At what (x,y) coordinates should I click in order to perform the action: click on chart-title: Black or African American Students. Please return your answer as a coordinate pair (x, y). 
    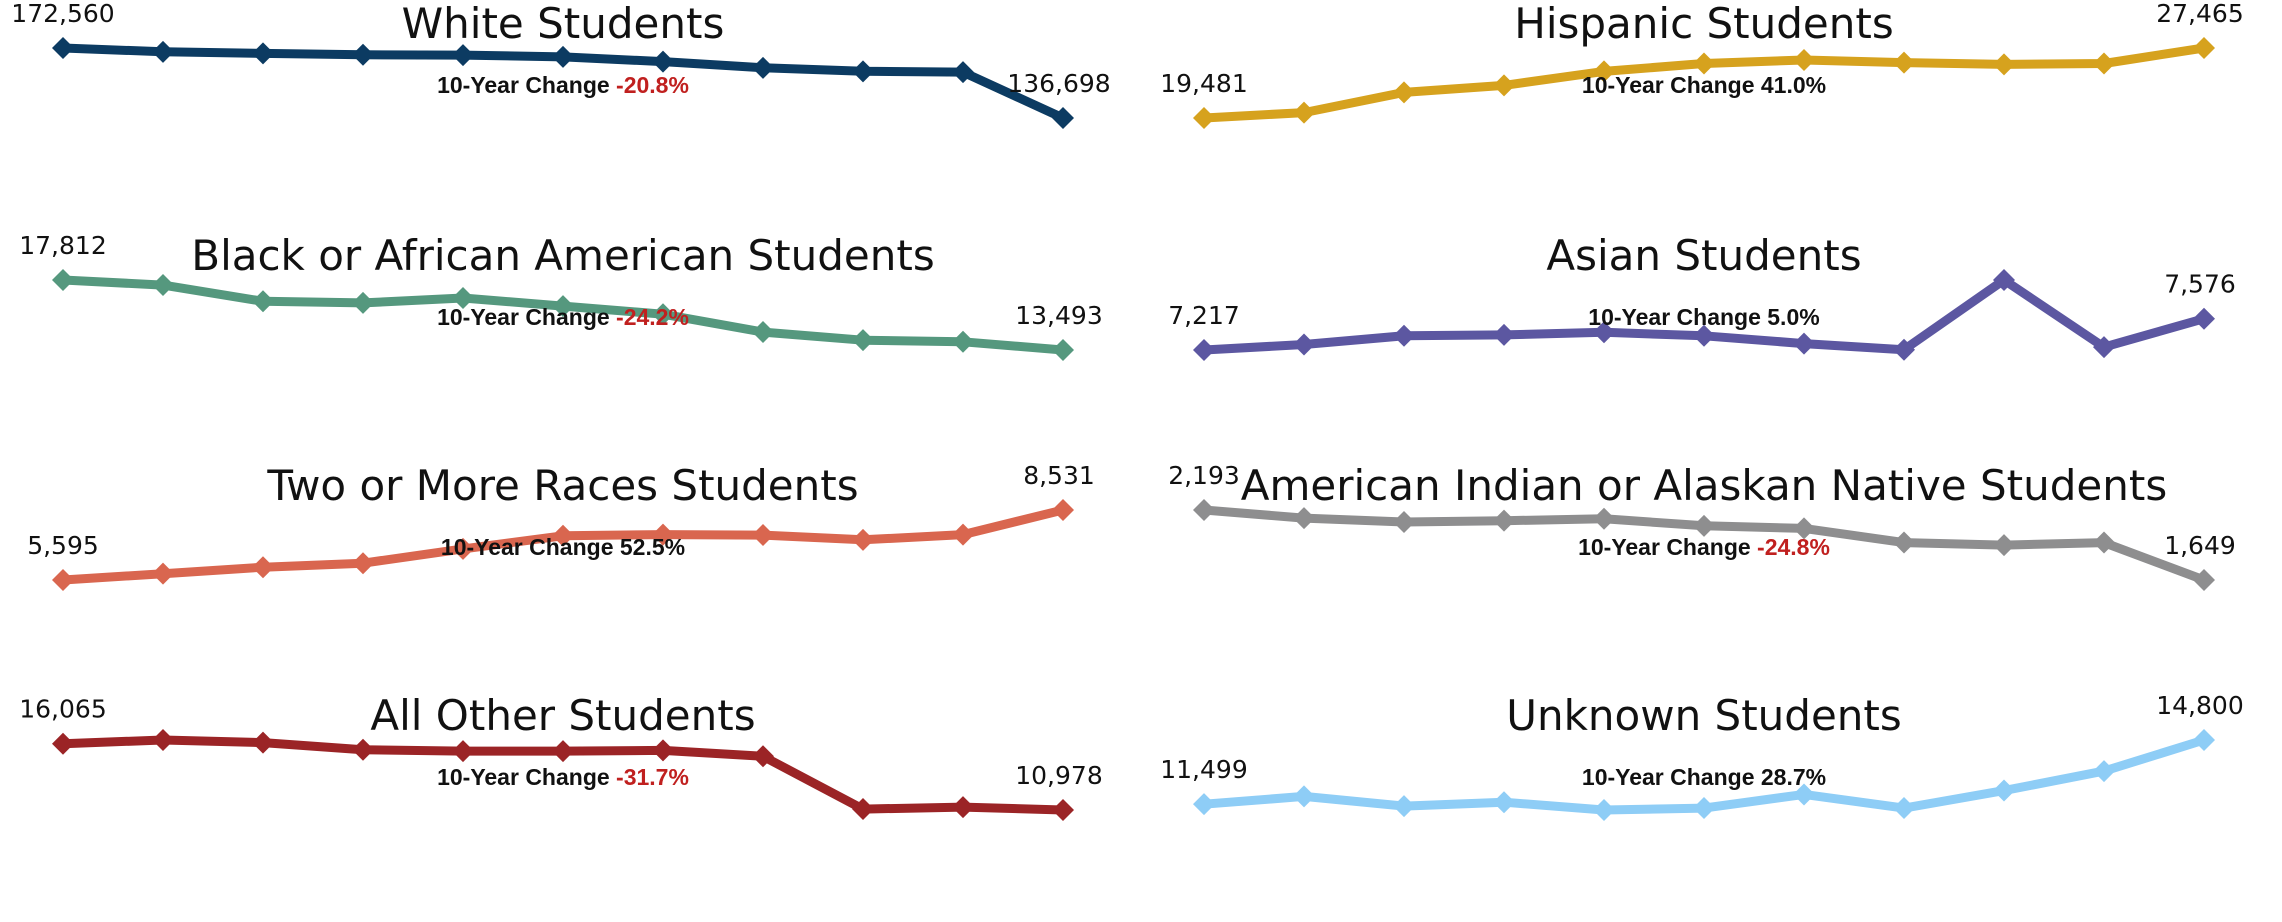
    Looking at the image, I should click on (563, 255).